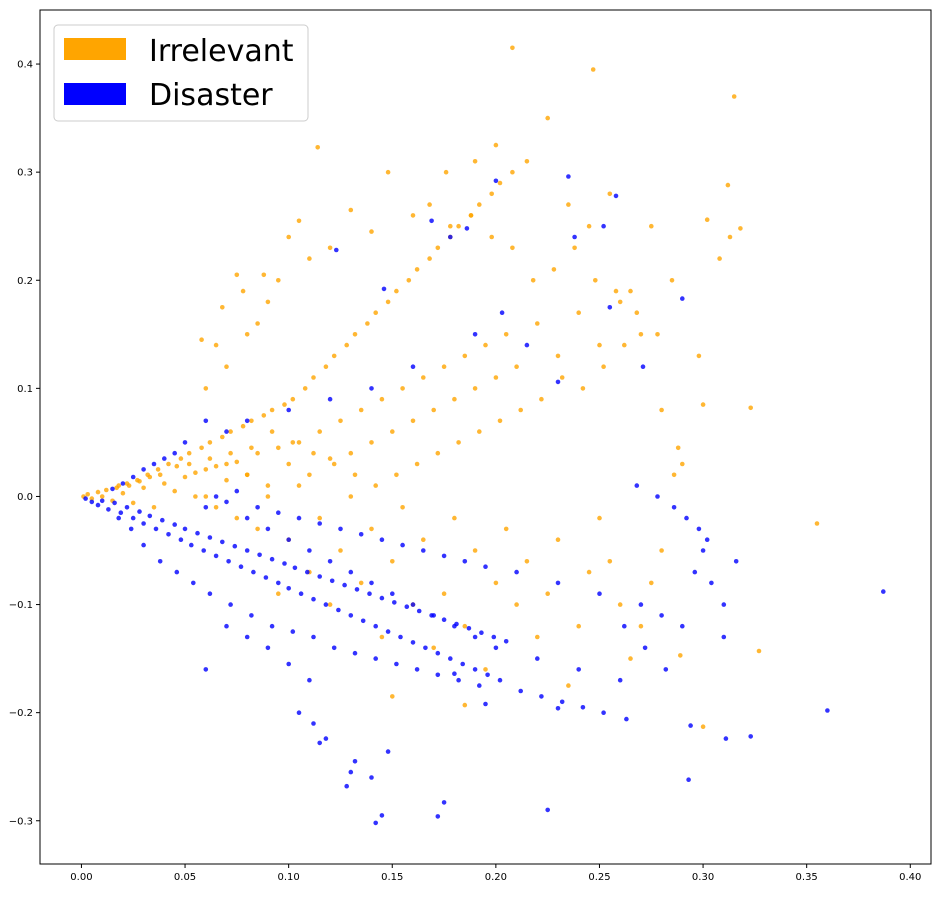 Image resolution: width=941 pixels, height=909 pixels. I want to click on x-tick-label-4: 0.20, so click(496, 877).